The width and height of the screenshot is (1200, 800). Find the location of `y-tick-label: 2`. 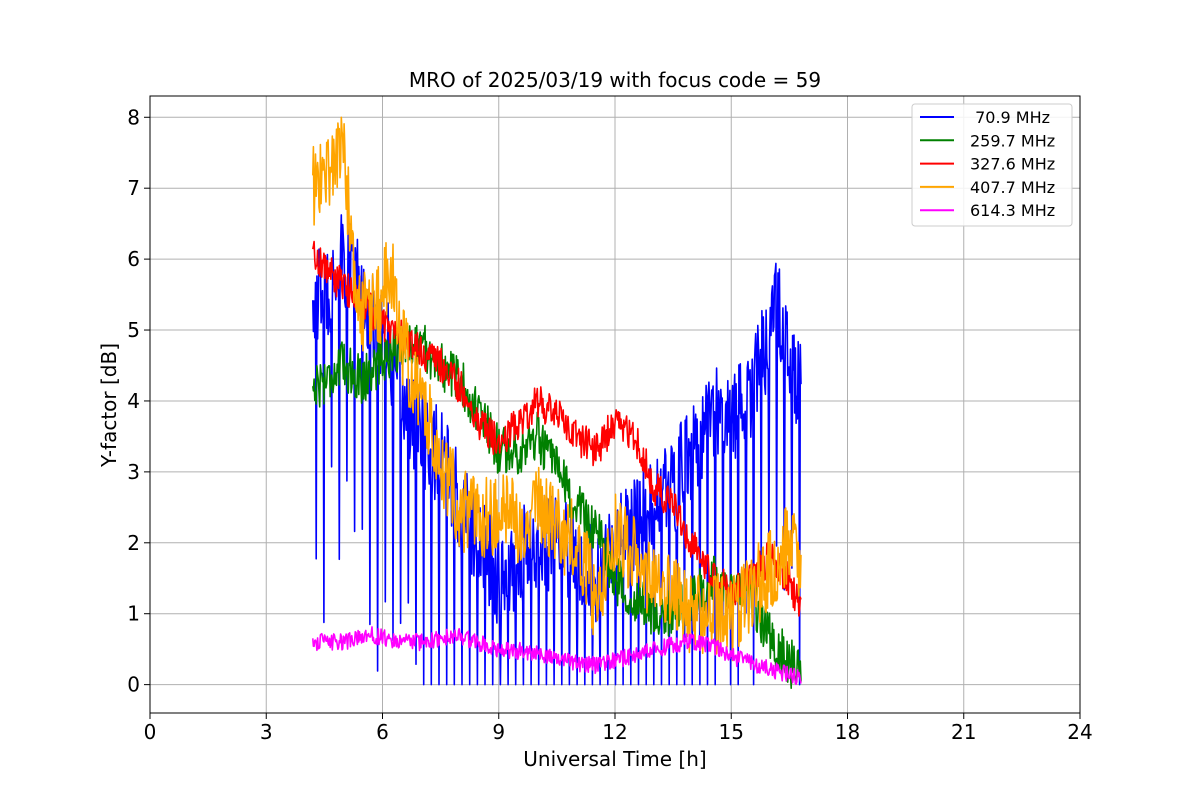

y-tick-label: 2 is located at coordinates (133, 543).